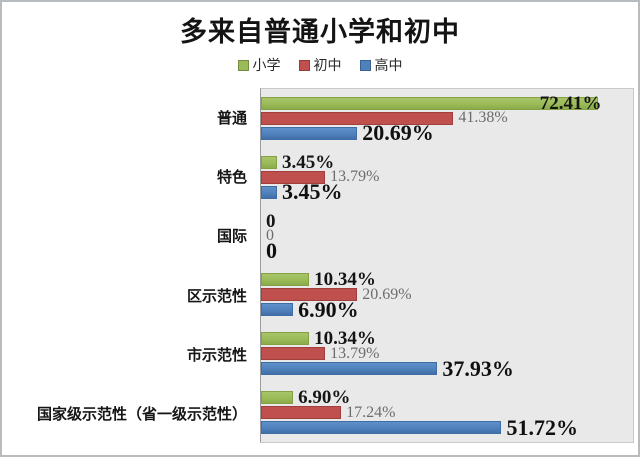 This screenshot has width=640, height=457. I want to click on legend-label: 小学, so click(266, 66).